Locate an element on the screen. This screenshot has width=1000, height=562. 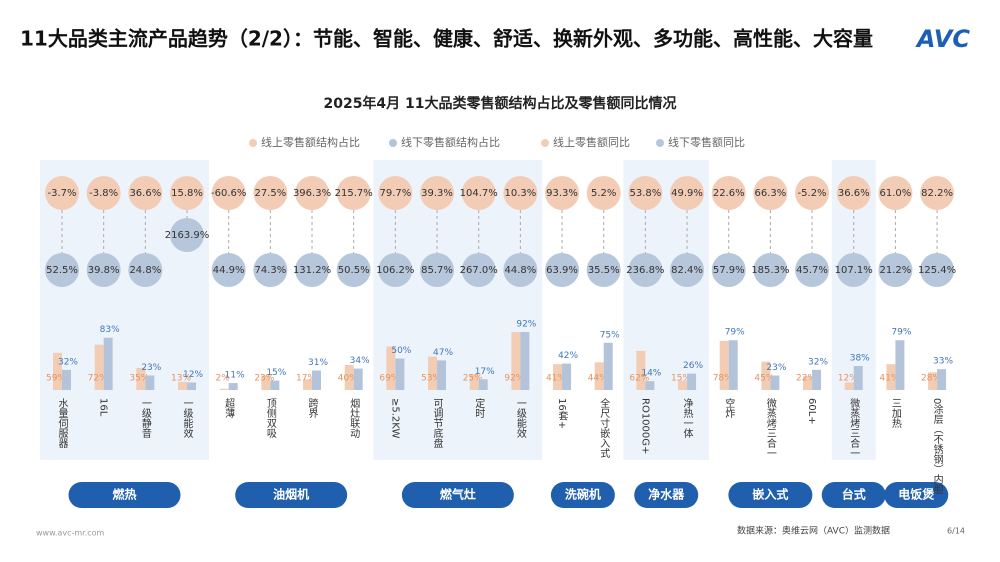
yoy-label: 104.7% is located at coordinates (479, 193).